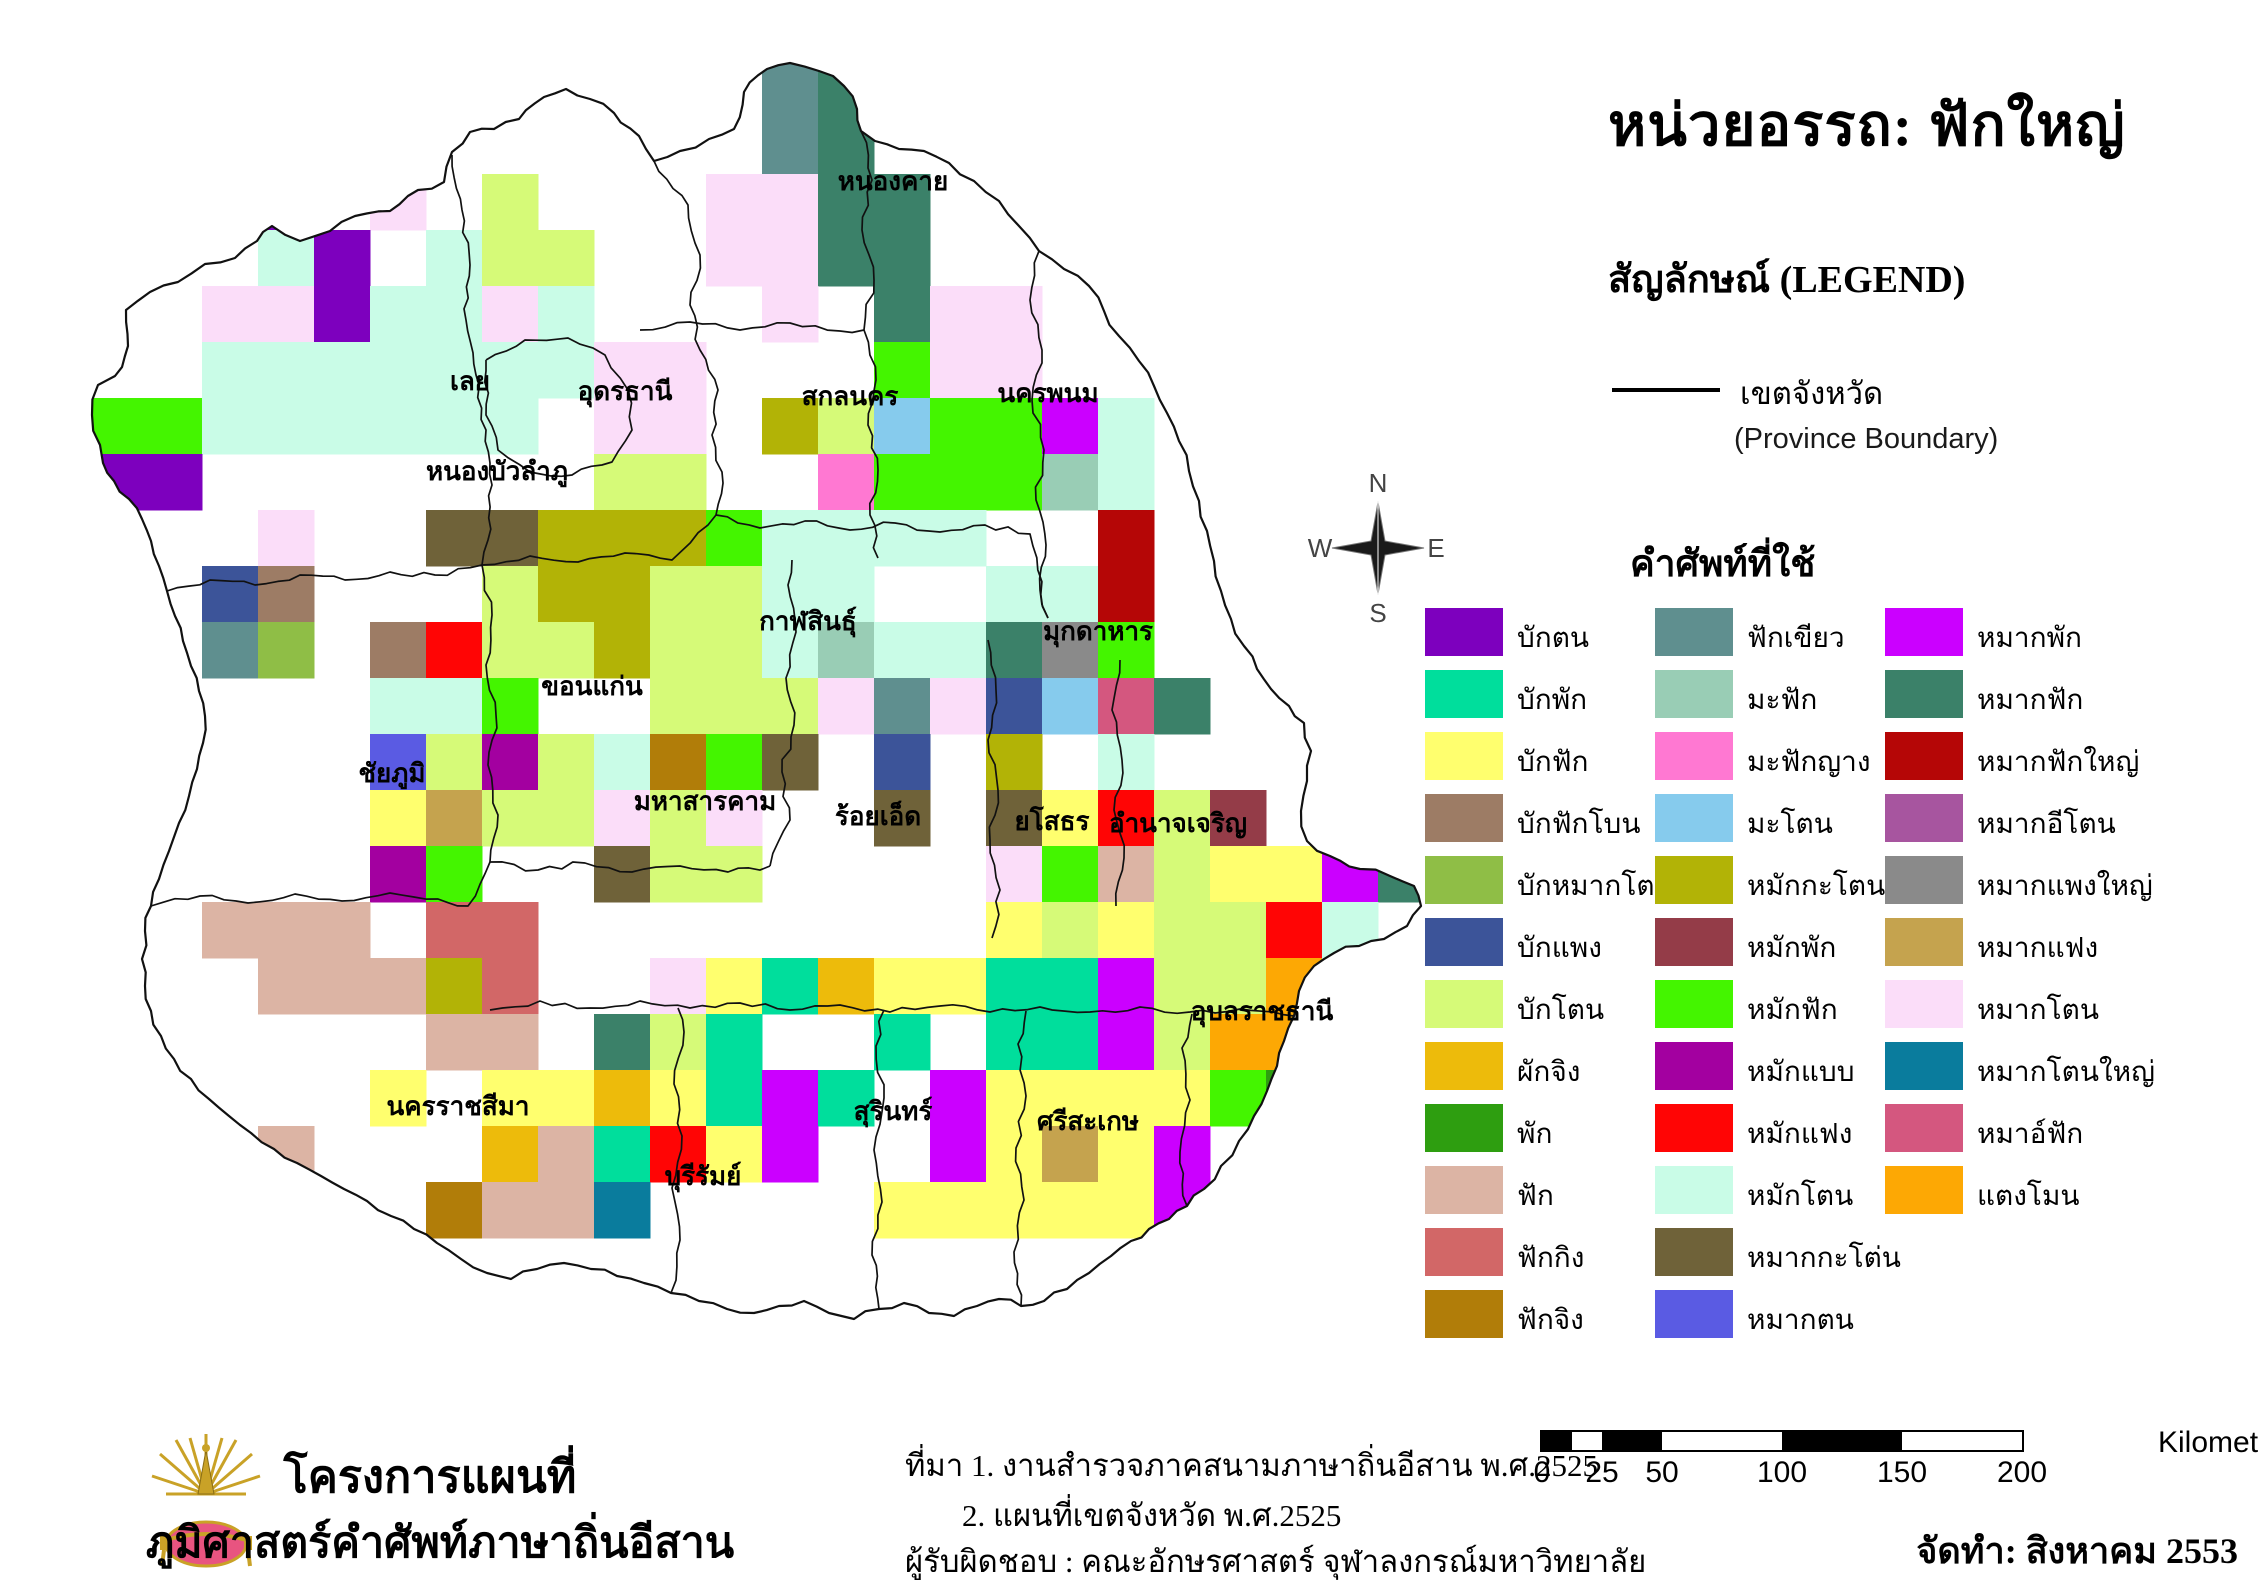 Image resolution: width=2258 pixels, height=1586 pixels. Describe the element at coordinates (2050, 701) in the screenshot. I see `legend-entry: หมากฟัก` at that location.